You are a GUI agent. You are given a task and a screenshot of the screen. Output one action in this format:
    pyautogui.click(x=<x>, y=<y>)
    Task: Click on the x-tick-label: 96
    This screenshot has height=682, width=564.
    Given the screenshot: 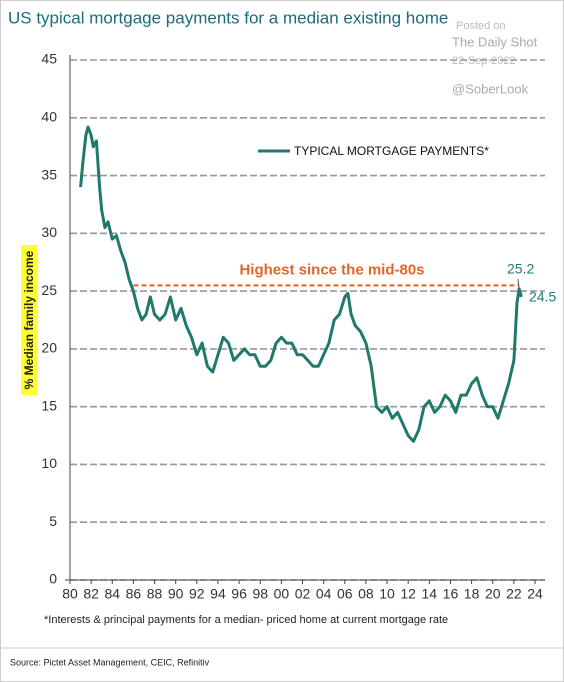 What is the action you would take?
    pyautogui.click(x=239, y=594)
    